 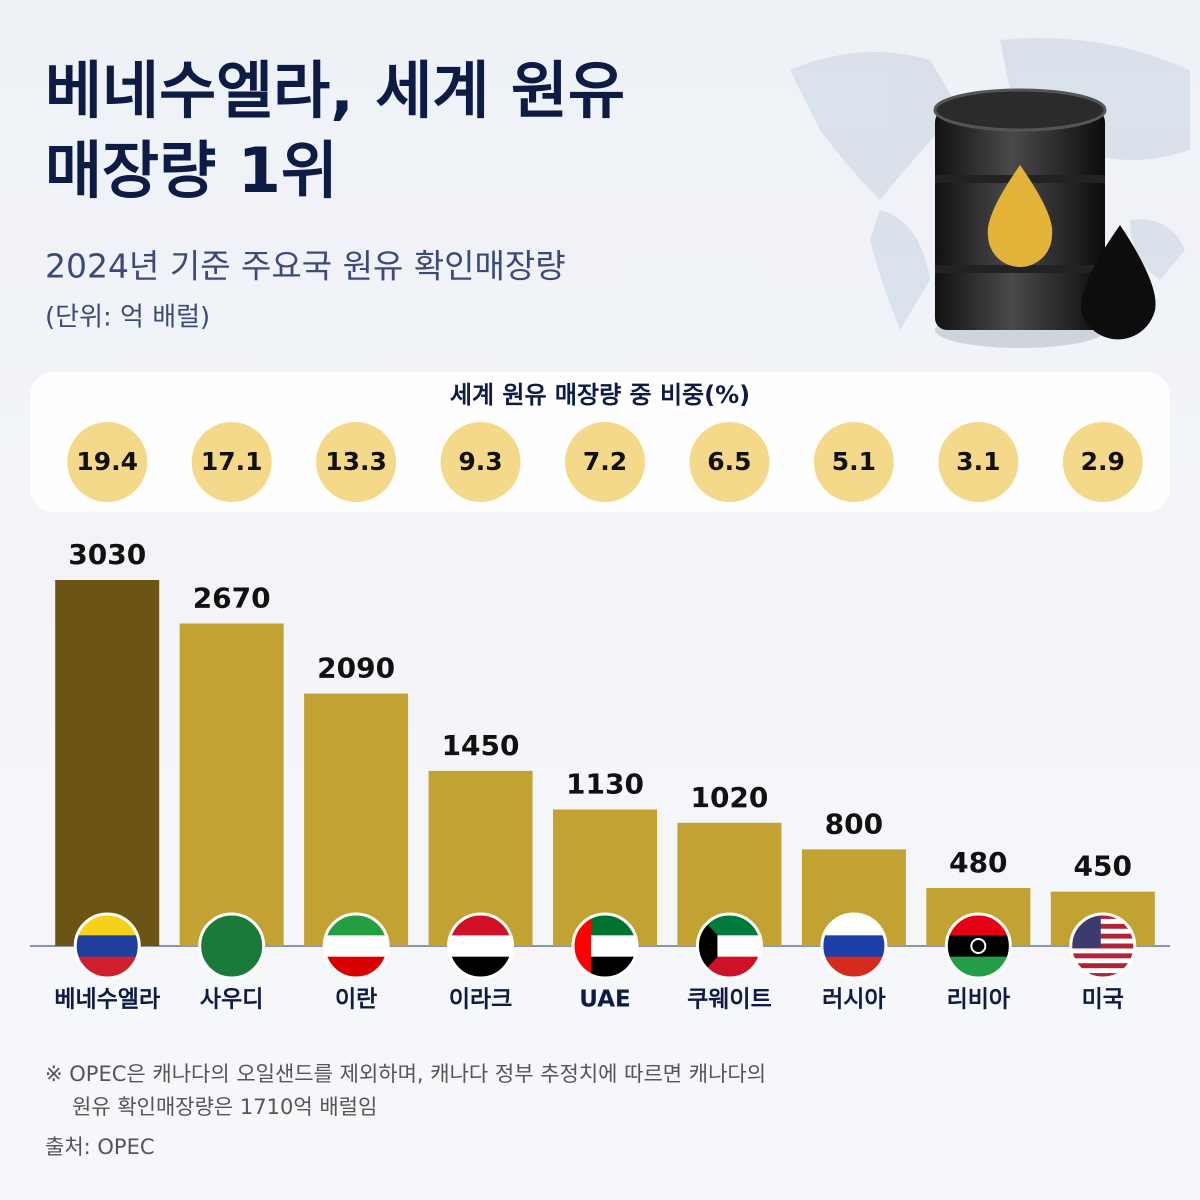 What do you see at coordinates (305, 266) in the screenshot?
I see `subtitle: 2024년 기준 주요국 원유 확인매장량` at bounding box center [305, 266].